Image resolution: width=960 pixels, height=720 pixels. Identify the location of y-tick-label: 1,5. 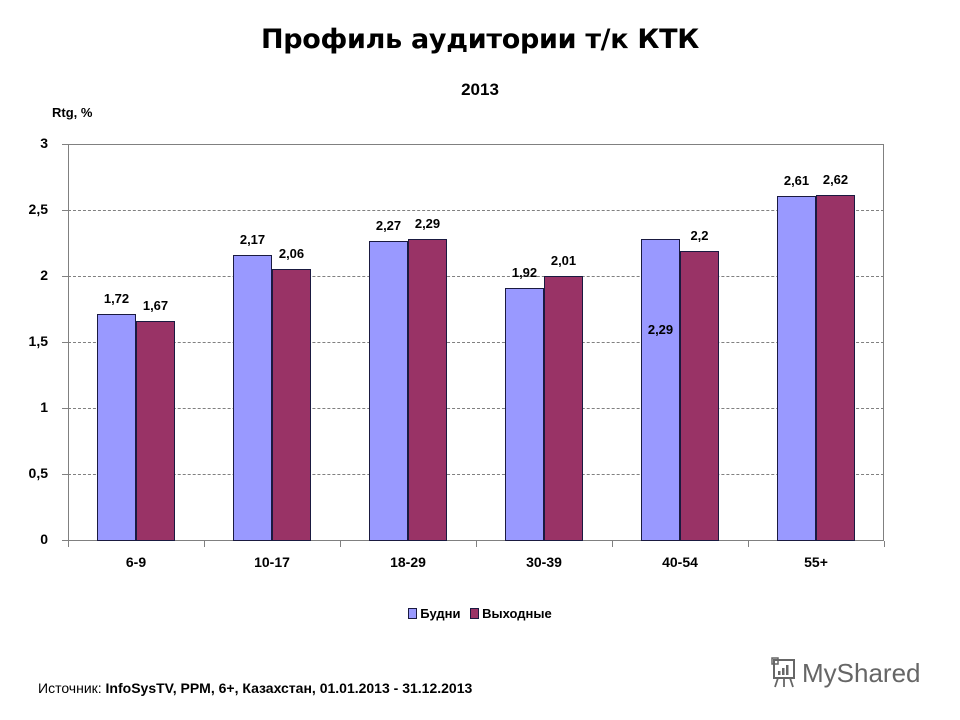
(38, 341).